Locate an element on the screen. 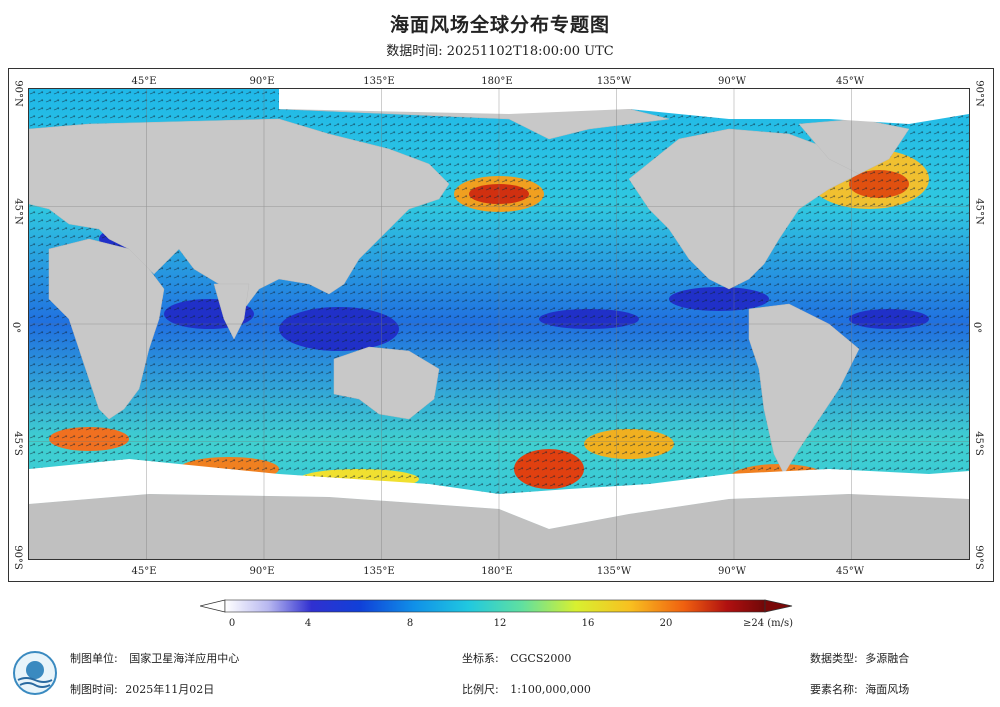  lat-label-right: 90°S is located at coordinates (978, 557).